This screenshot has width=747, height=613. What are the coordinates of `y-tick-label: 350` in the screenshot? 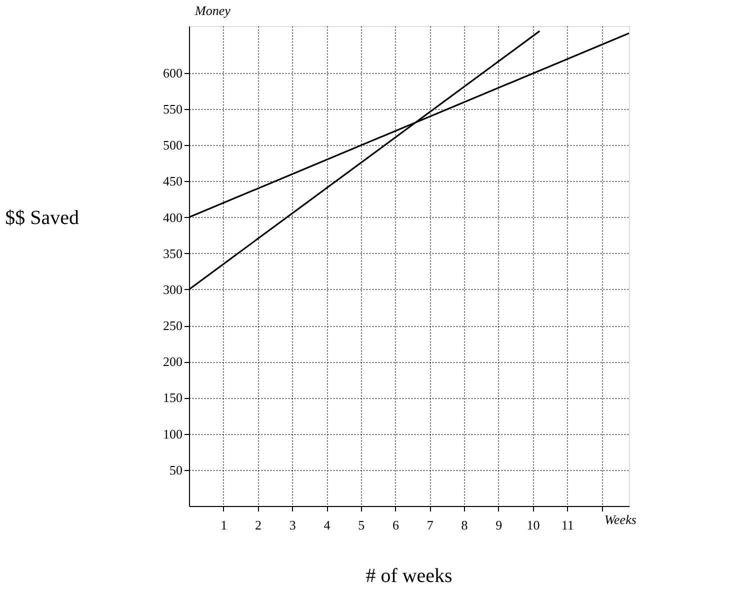 It's located at (172, 253).